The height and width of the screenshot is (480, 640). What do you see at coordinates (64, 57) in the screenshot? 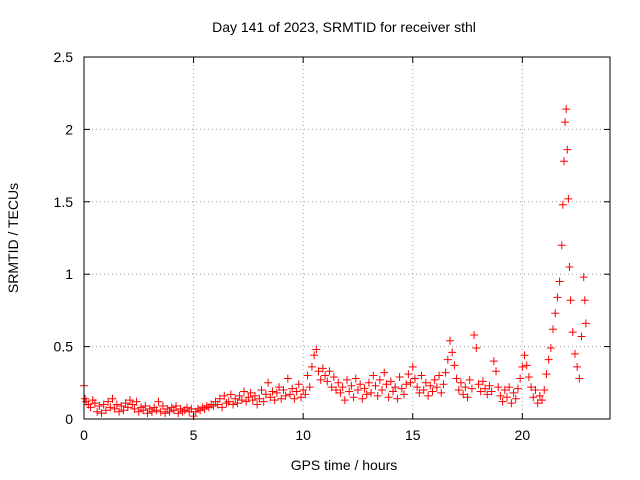
I see `y-tick-label: 2.5` at bounding box center [64, 57].